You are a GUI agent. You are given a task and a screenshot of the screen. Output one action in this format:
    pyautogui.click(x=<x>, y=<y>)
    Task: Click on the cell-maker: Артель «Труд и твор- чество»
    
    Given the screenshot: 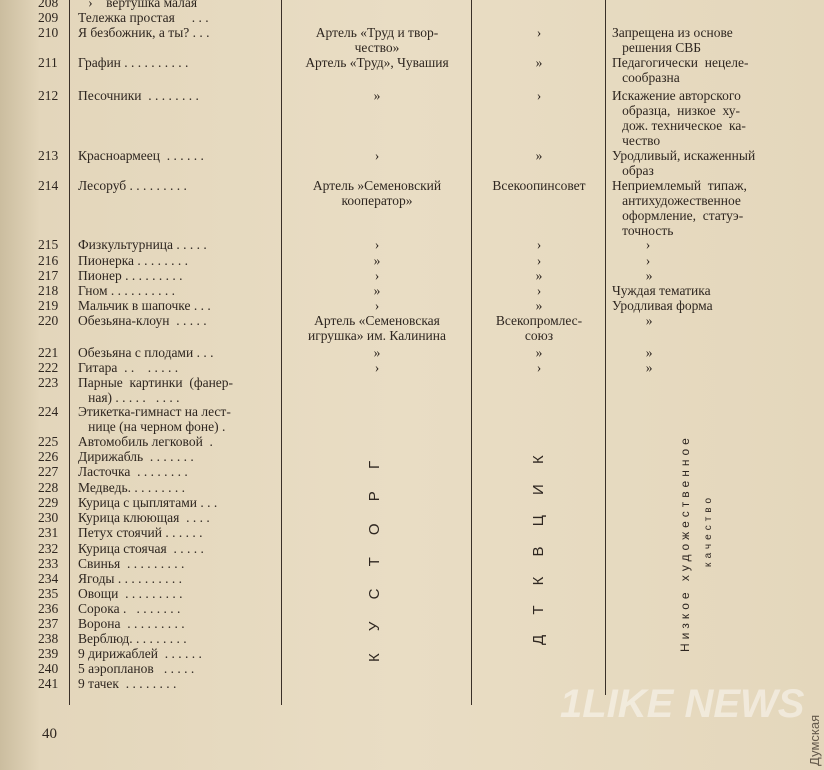 What is the action you would take?
    pyautogui.click(x=377, y=40)
    